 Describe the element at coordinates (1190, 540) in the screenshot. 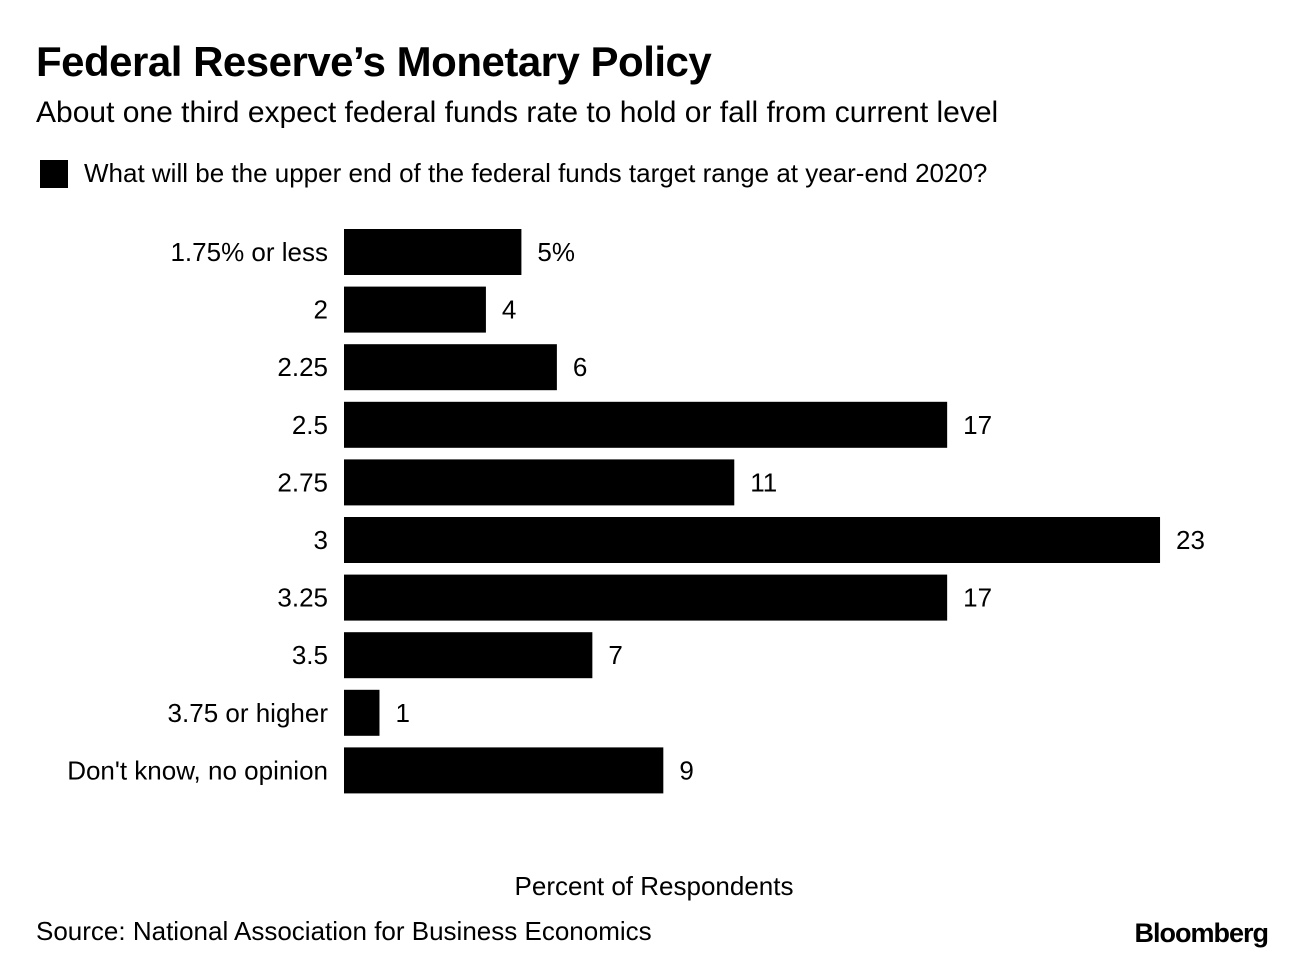

I see `value-label-5: 23` at that location.